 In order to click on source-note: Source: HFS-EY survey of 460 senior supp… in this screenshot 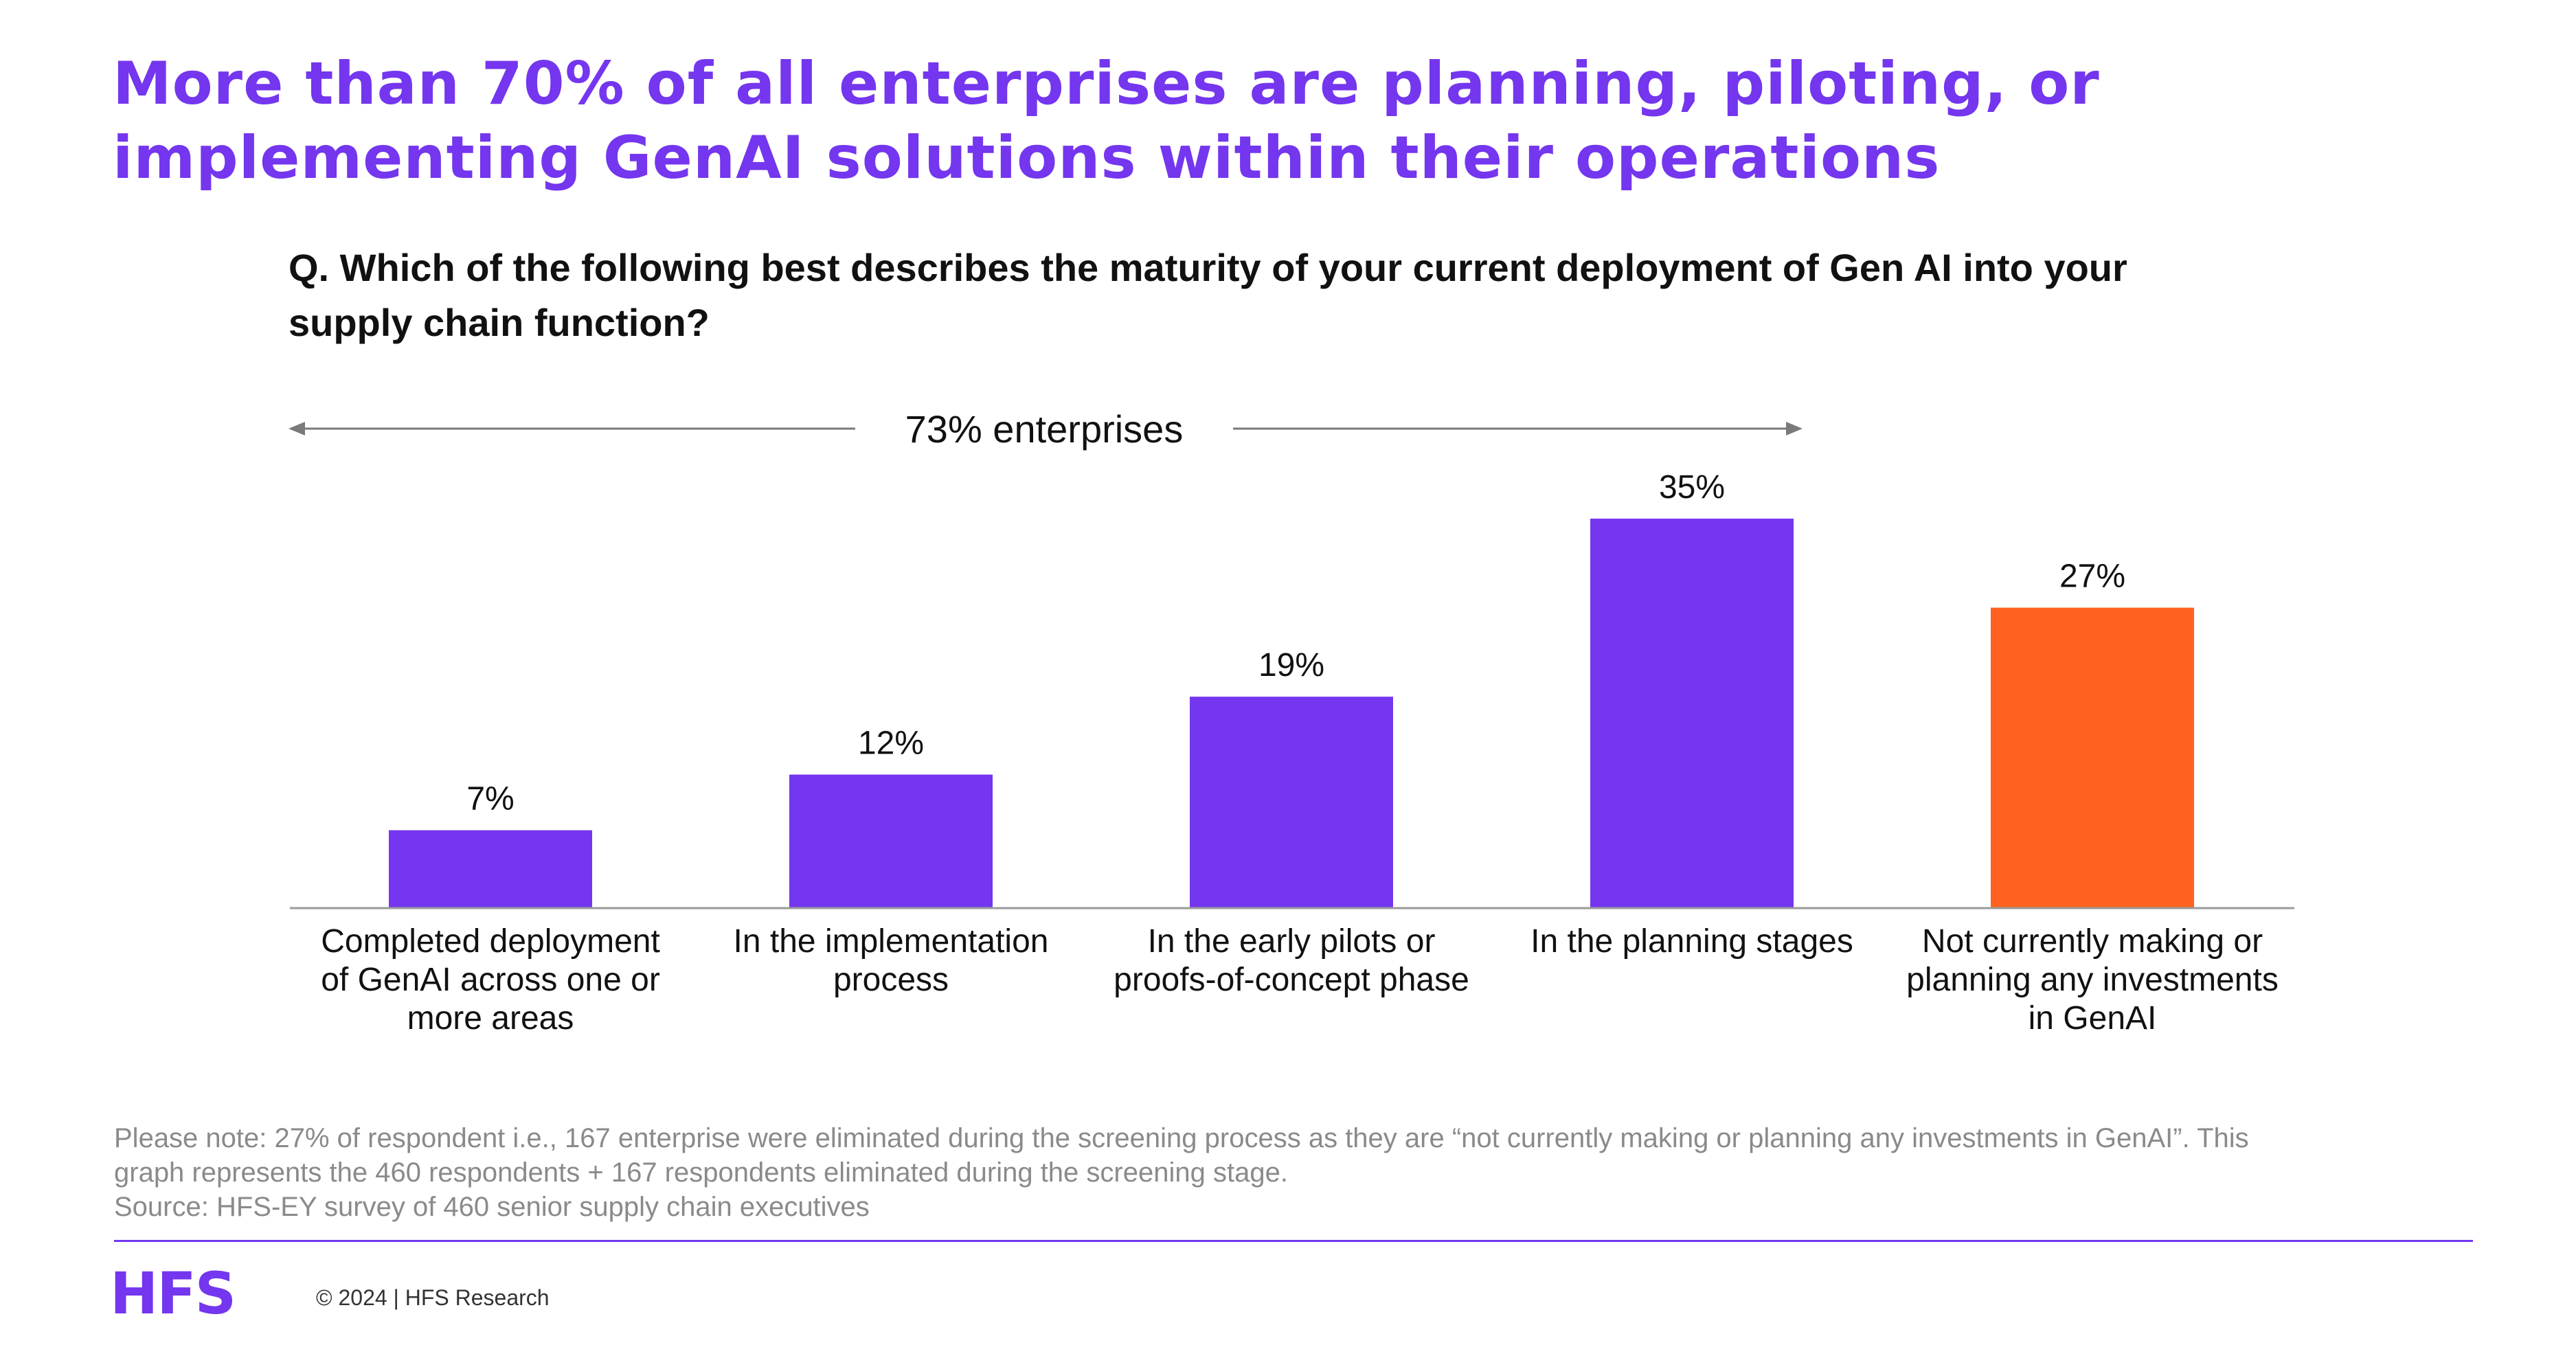, I will do `click(492, 1207)`.